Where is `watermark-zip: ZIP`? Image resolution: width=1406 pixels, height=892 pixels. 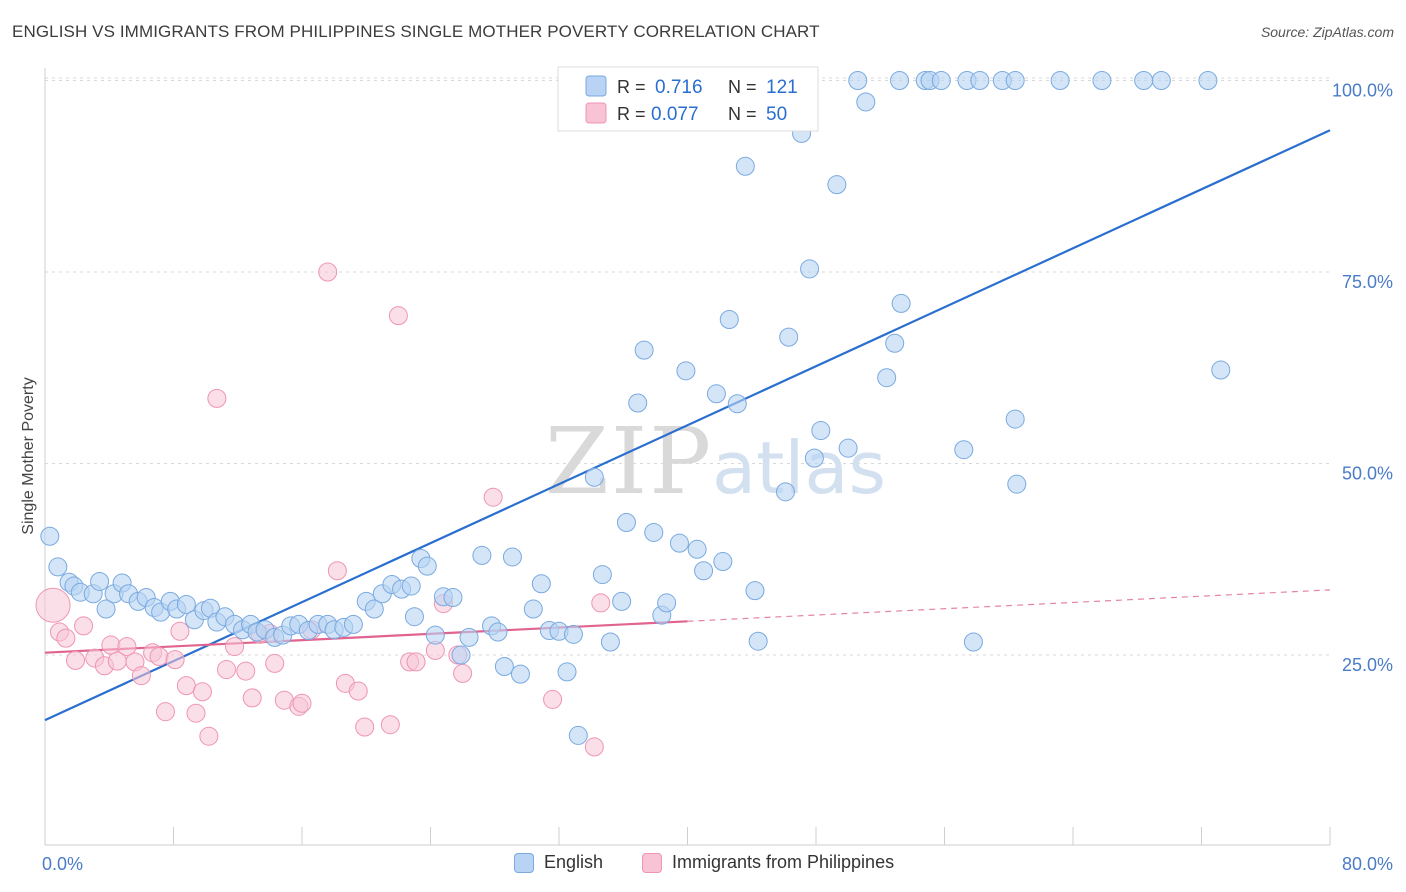
watermark-zip: ZIP is located at coordinates (629, 461).